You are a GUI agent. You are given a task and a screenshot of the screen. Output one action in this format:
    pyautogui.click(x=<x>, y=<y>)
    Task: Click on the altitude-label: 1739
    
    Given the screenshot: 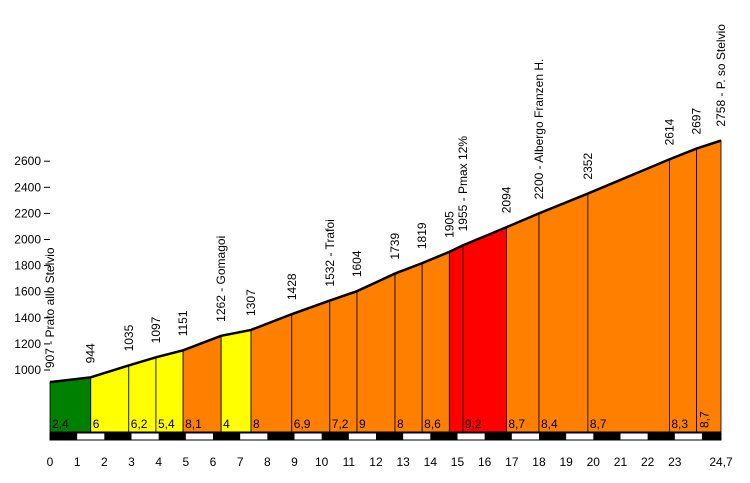 What is the action you would take?
    pyautogui.click(x=395, y=246)
    